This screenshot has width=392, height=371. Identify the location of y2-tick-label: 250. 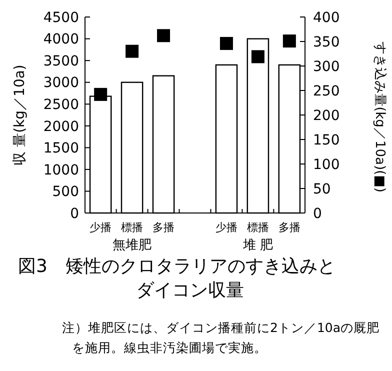
(326, 91).